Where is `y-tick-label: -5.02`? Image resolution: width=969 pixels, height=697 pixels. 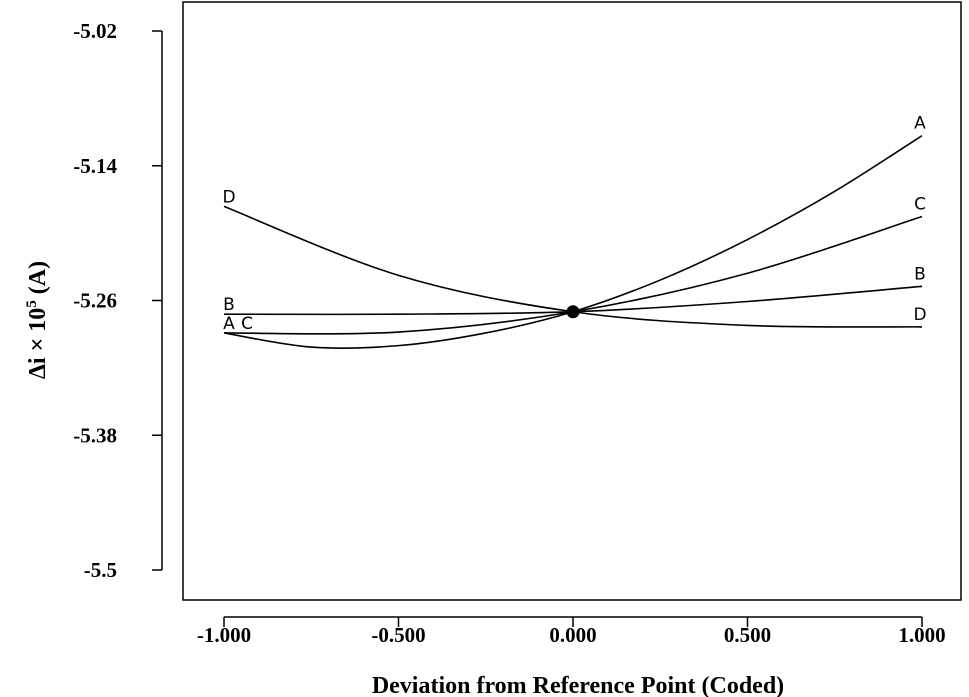 y-tick-label: -5.02 is located at coordinates (95, 31).